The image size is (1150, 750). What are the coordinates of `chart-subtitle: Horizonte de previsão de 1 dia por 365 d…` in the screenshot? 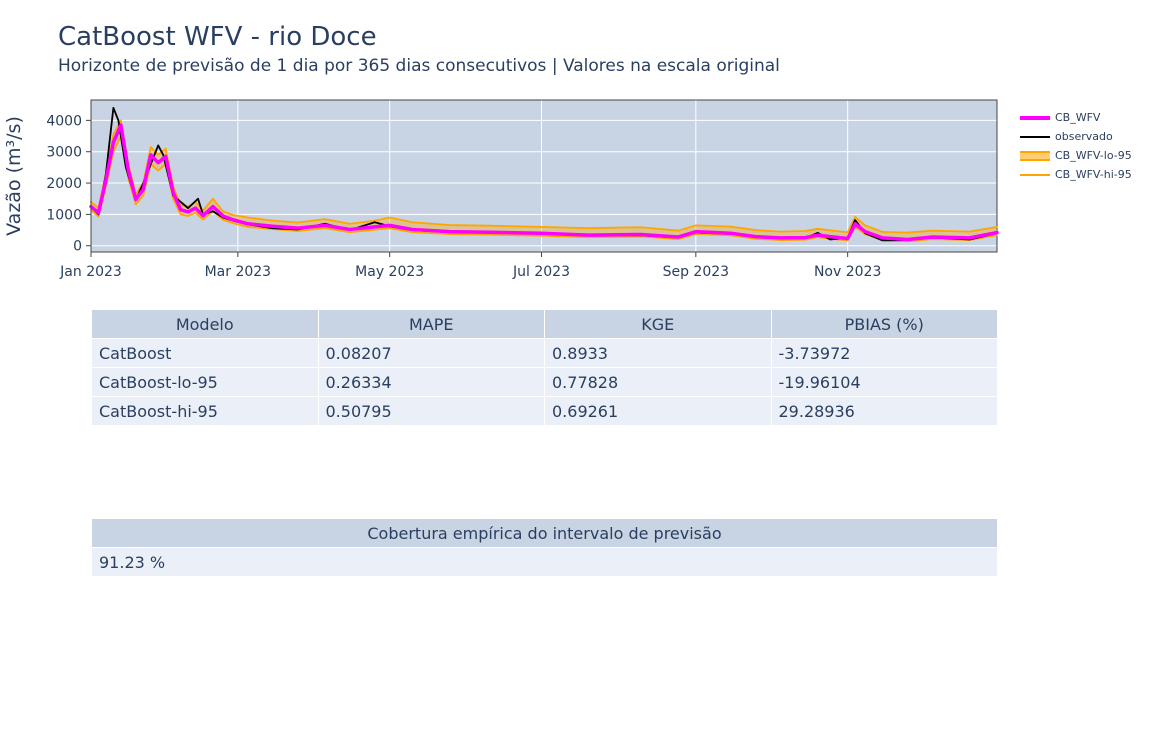 It's located at (419, 66).